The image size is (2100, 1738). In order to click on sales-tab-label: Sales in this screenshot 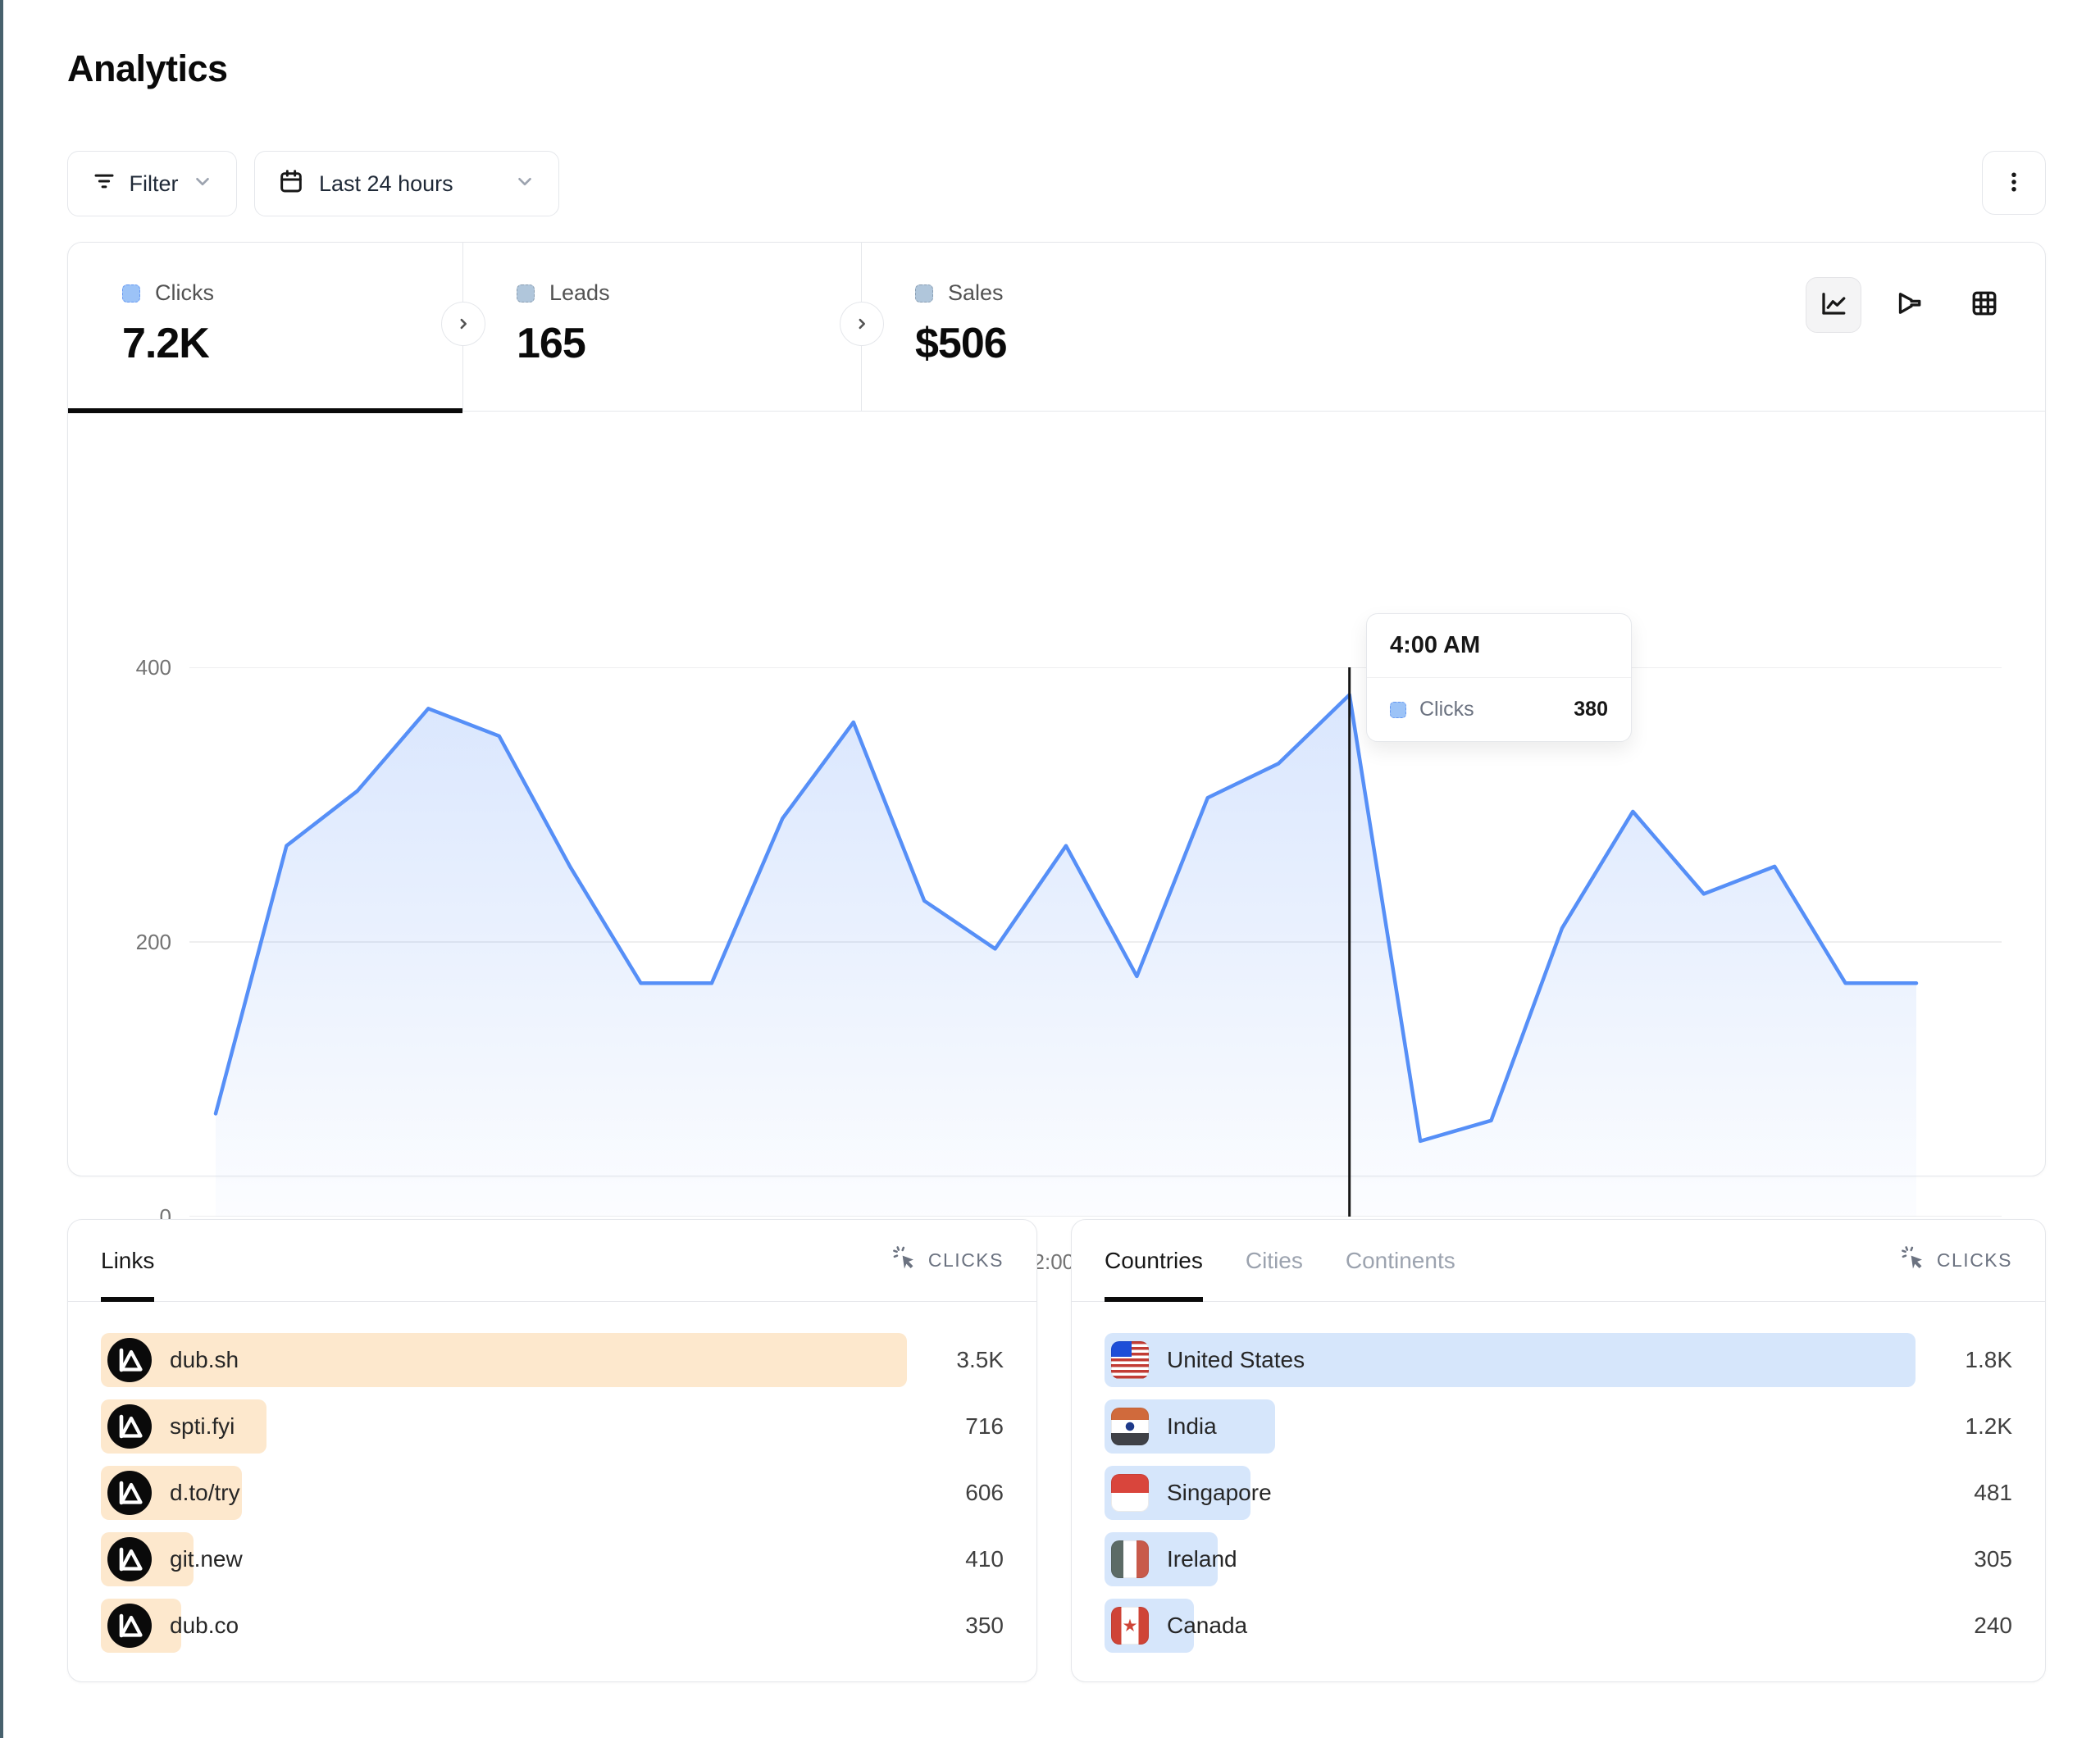, I will do `click(976, 292)`.